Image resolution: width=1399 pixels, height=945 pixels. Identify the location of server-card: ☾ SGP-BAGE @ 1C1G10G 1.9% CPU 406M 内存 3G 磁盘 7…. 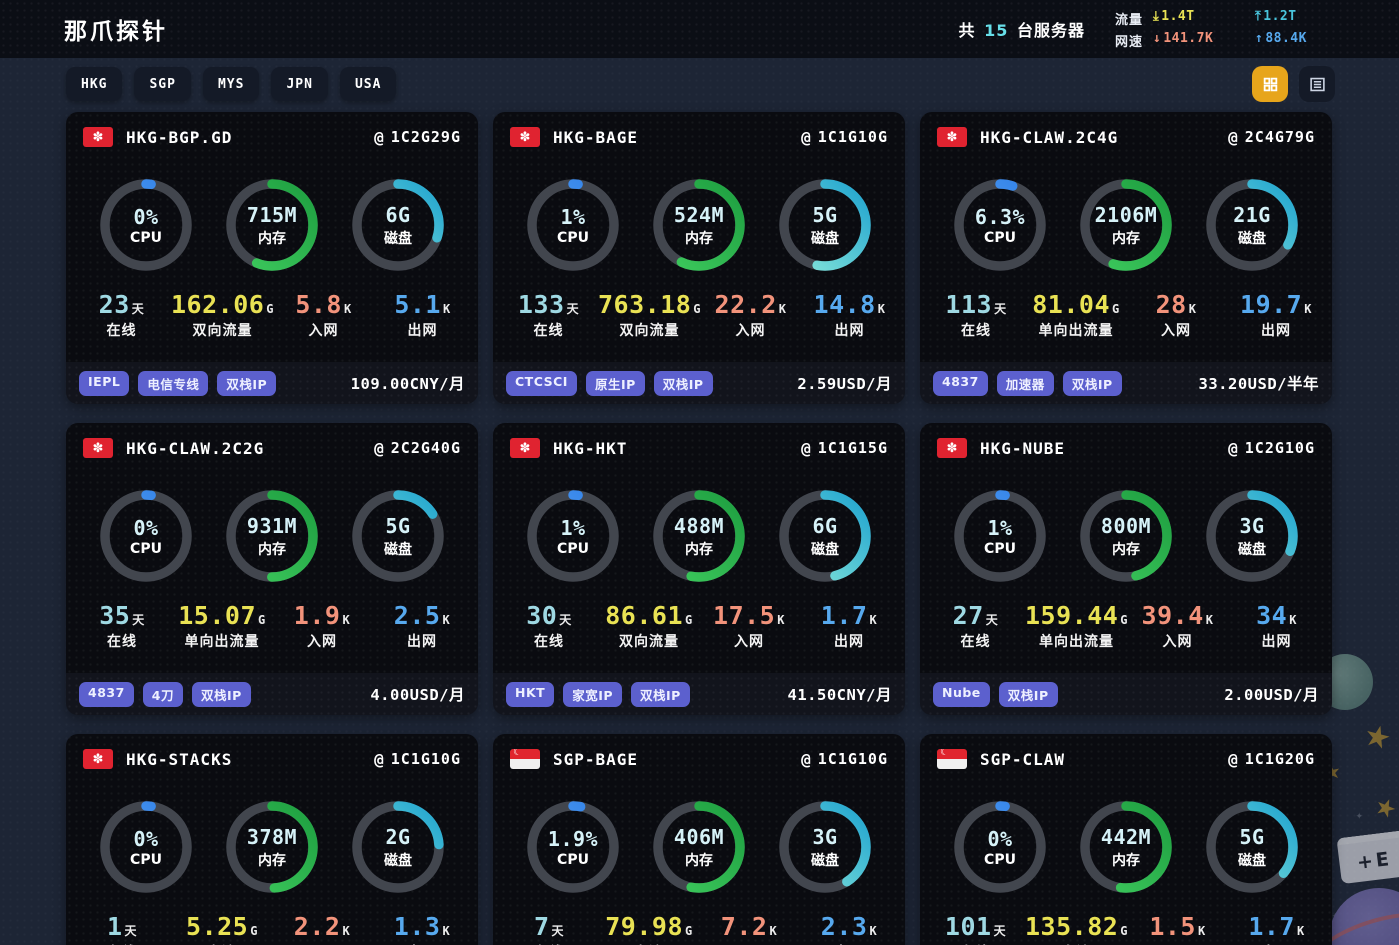
(699, 839).